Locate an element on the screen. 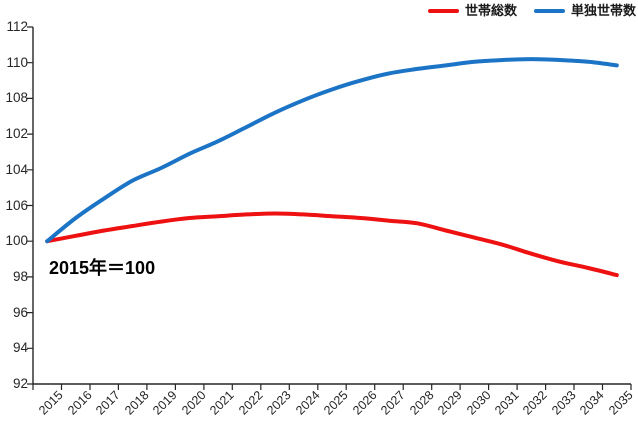 The image size is (638, 422). legend-item-total: 世帯総数 is located at coordinates (472, 10).